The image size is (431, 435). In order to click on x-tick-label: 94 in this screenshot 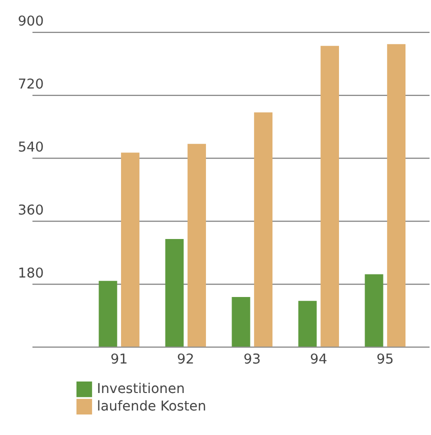, I will do `click(319, 360)`.